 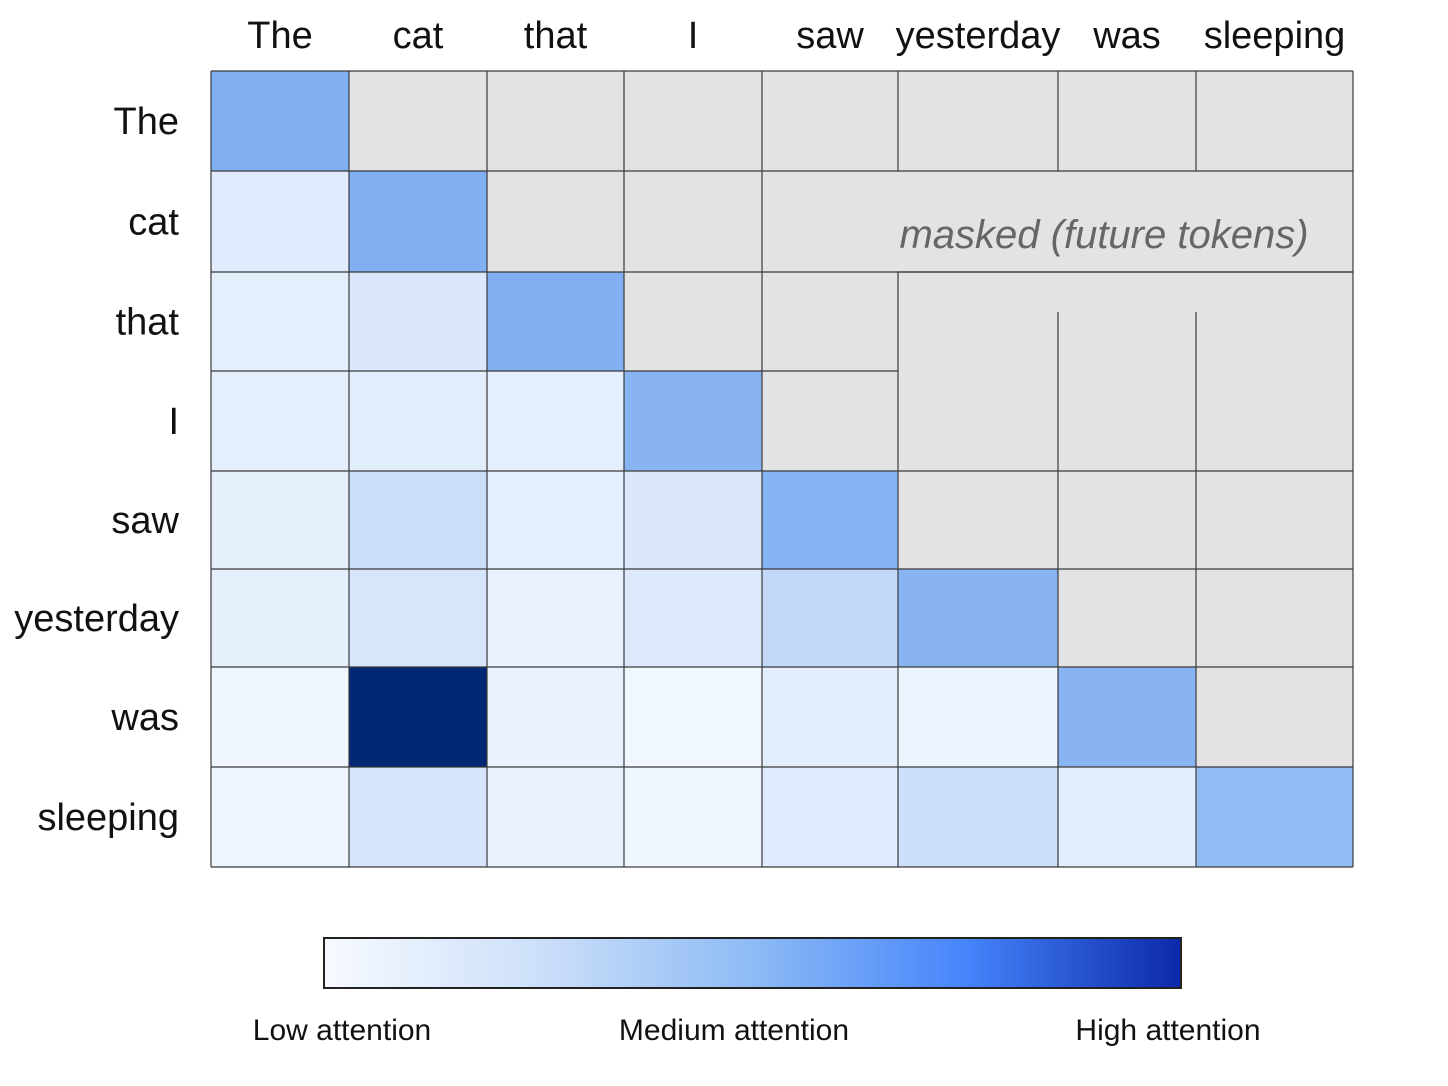 What do you see at coordinates (279, 36) in the screenshot?
I see `column-label-0: The` at bounding box center [279, 36].